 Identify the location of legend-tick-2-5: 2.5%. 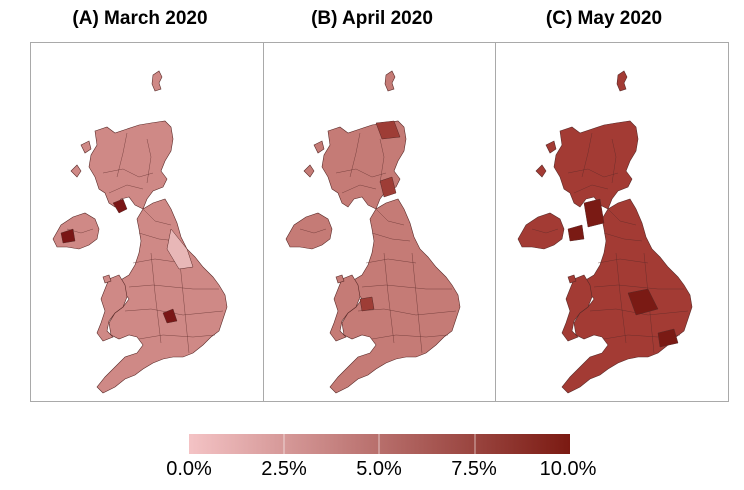
(284, 469).